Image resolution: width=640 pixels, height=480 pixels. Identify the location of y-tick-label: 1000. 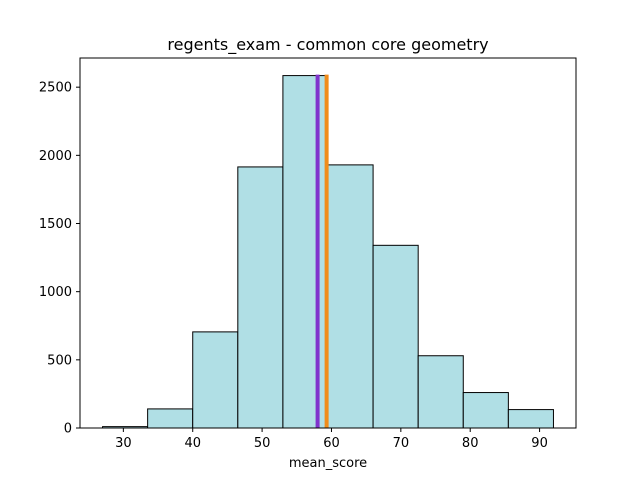
(55, 292).